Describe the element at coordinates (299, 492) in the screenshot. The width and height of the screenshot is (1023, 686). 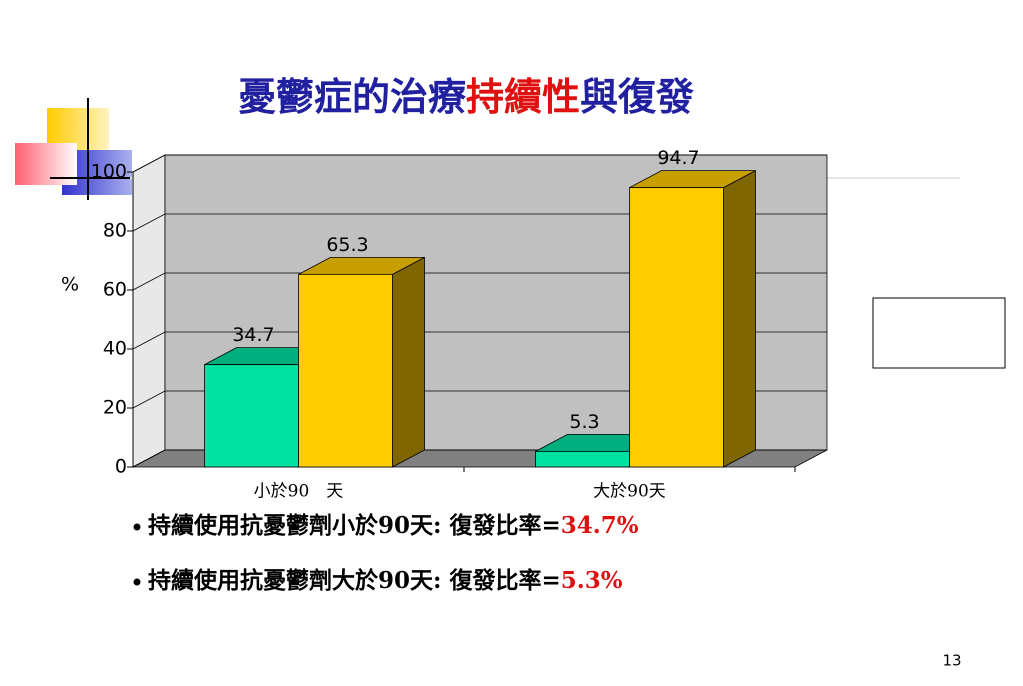
I see `x-tick-label: 小於90 天` at that location.